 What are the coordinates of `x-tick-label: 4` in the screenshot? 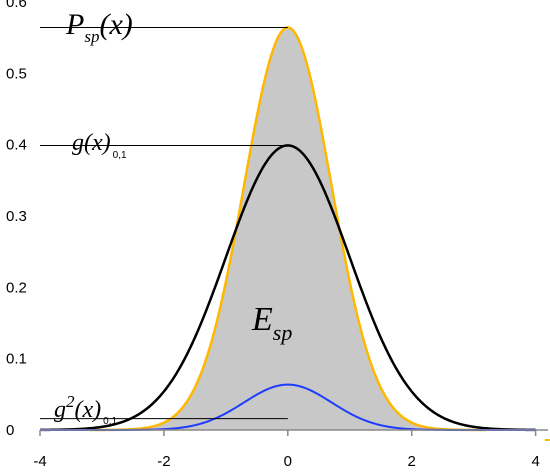 It's located at (535, 461).